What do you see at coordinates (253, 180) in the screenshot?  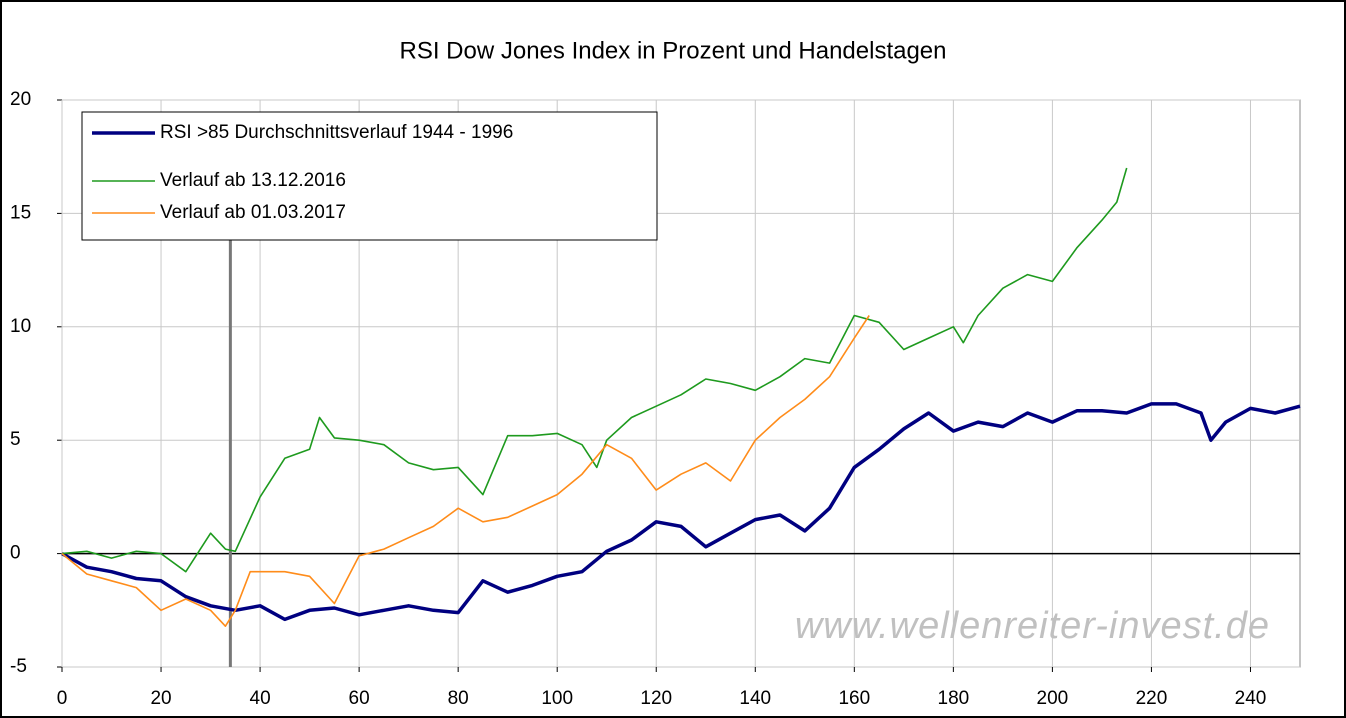 I see `legend-label: Verlauf ab 13.12.2016` at bounding box center [253, 180].